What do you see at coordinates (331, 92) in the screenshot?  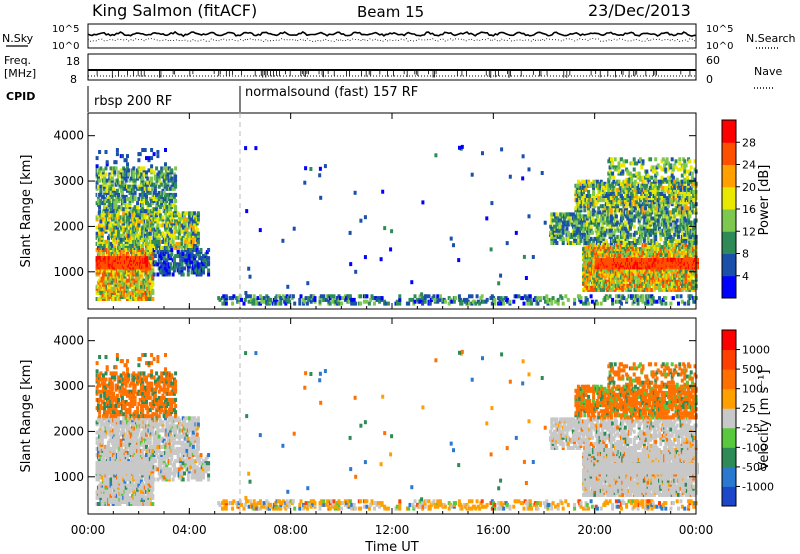 I see `cpid-mode-2: normalsound (fast) 157 RF` at bounding box center [331, 92].